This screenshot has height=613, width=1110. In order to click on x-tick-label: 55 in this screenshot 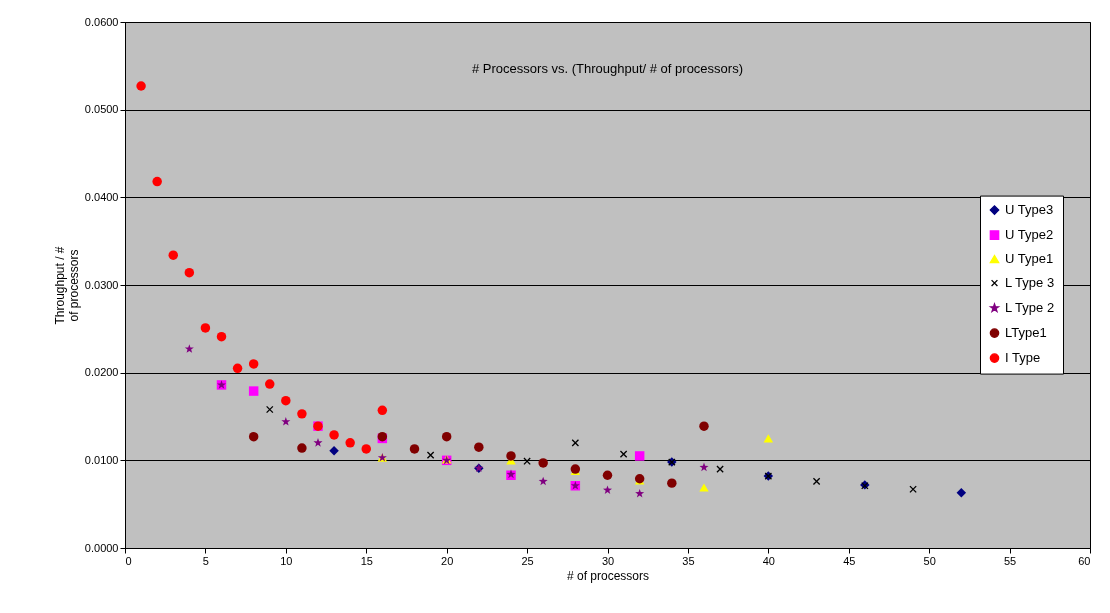, I will do `click(1010, 560)`.